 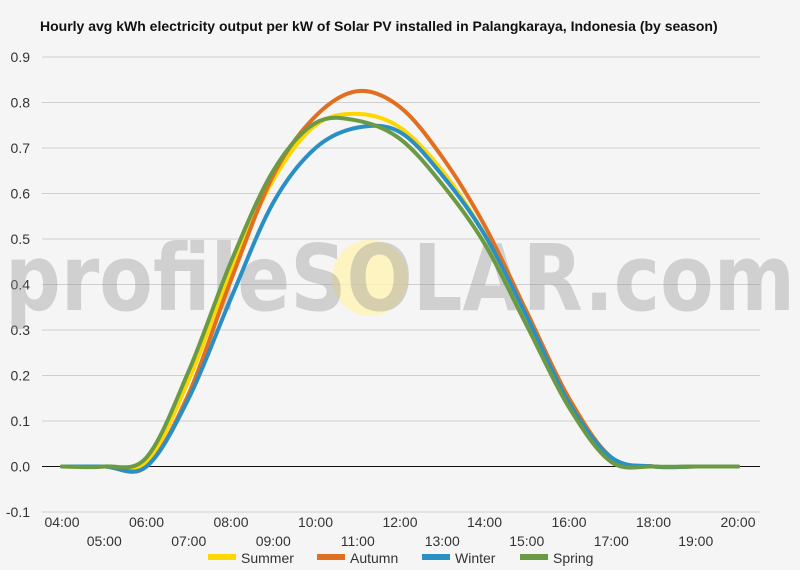 I want to click on x-tick-label: 08:00, so click(x=230, y=522).